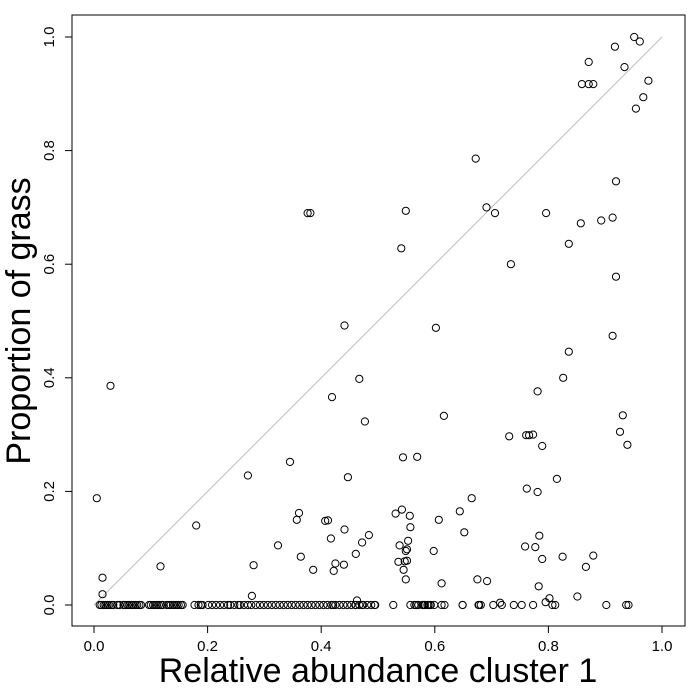 The image size is (700, 700). I want to click on x-tick-label: 0.6, so click(434, 646).